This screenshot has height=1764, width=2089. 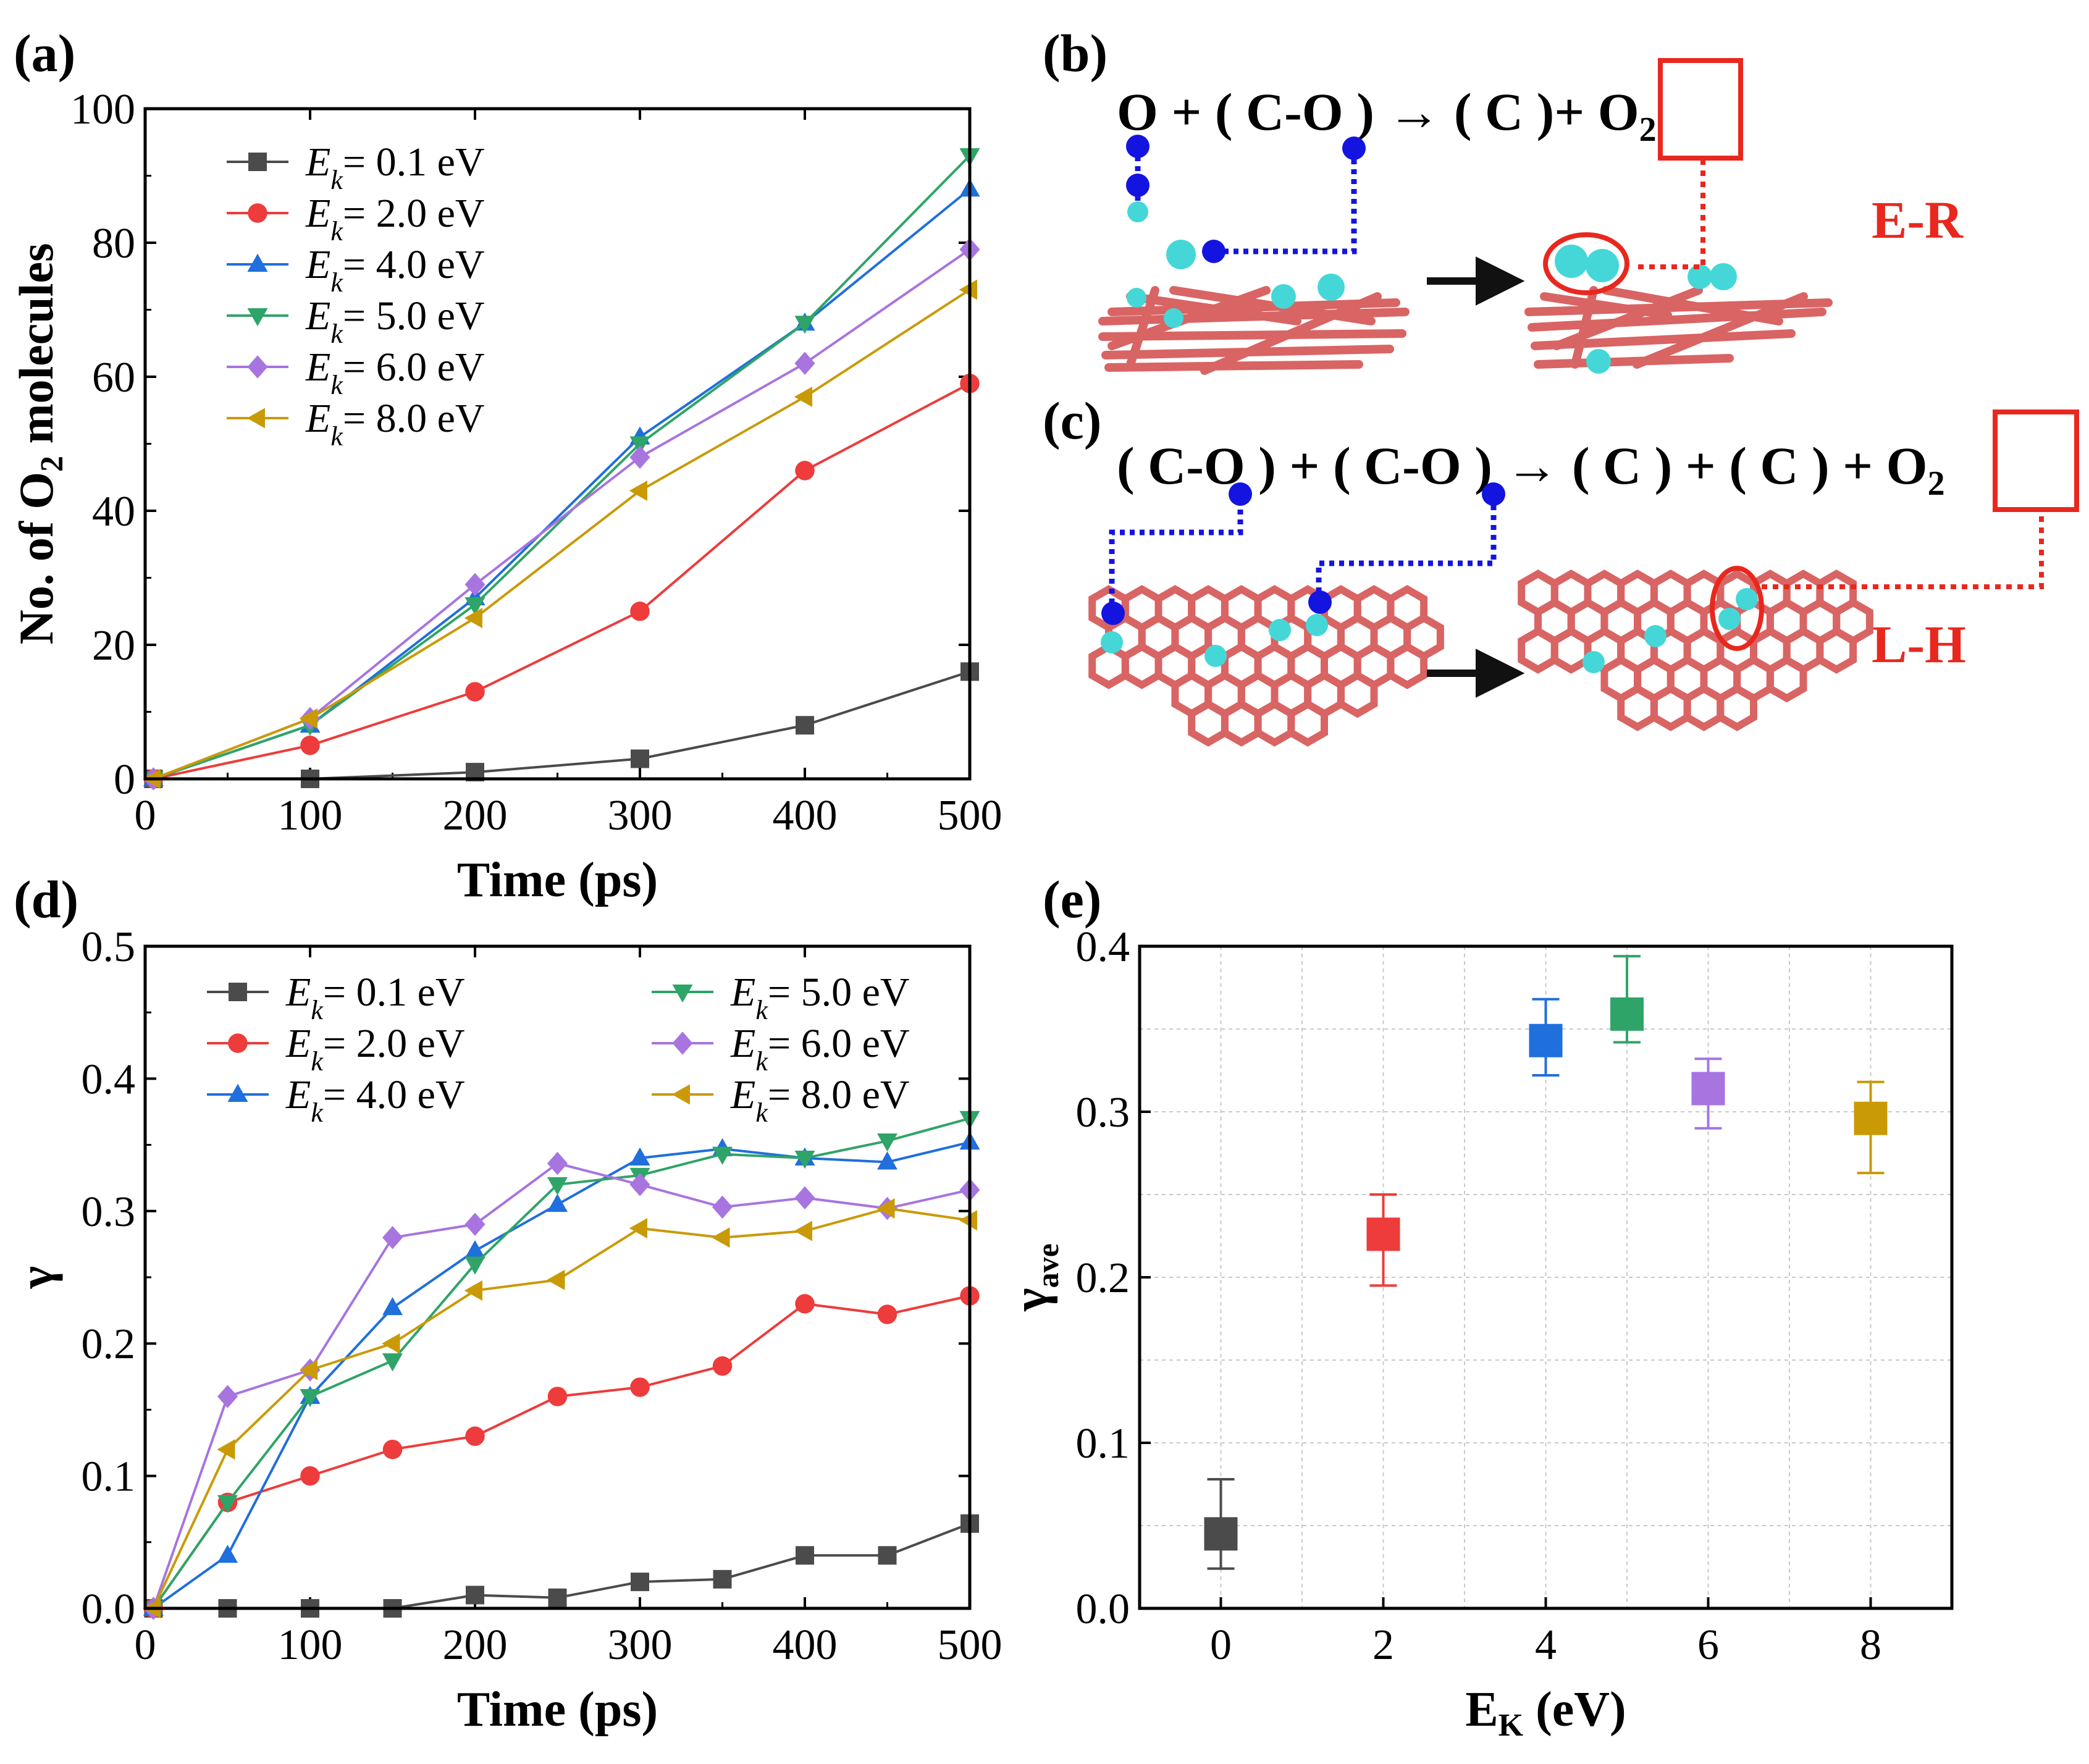 What do you see at coordinates (1723, 276) in the screenshot?
I see `oxygen-atom-b10` at bounding box center [1723, 276].